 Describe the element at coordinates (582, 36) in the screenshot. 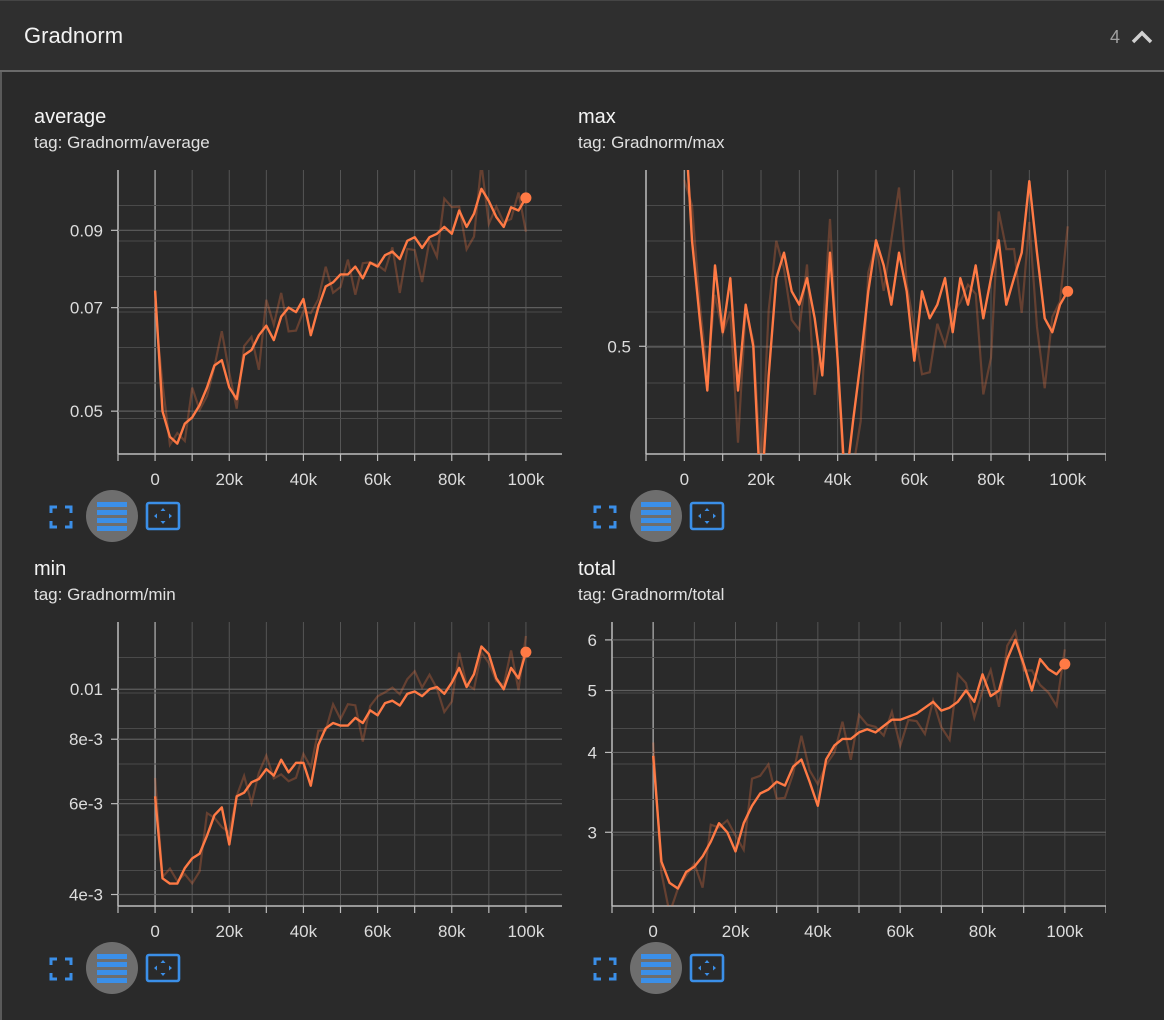

I see `section-header: Gradnorm 4` at that location.